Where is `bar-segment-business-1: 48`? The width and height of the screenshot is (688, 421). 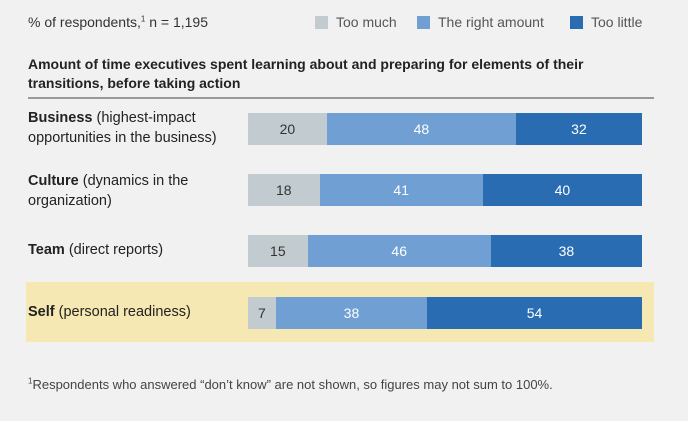 bar-segment-business-1: 48 is located at coordinates (421, 129).